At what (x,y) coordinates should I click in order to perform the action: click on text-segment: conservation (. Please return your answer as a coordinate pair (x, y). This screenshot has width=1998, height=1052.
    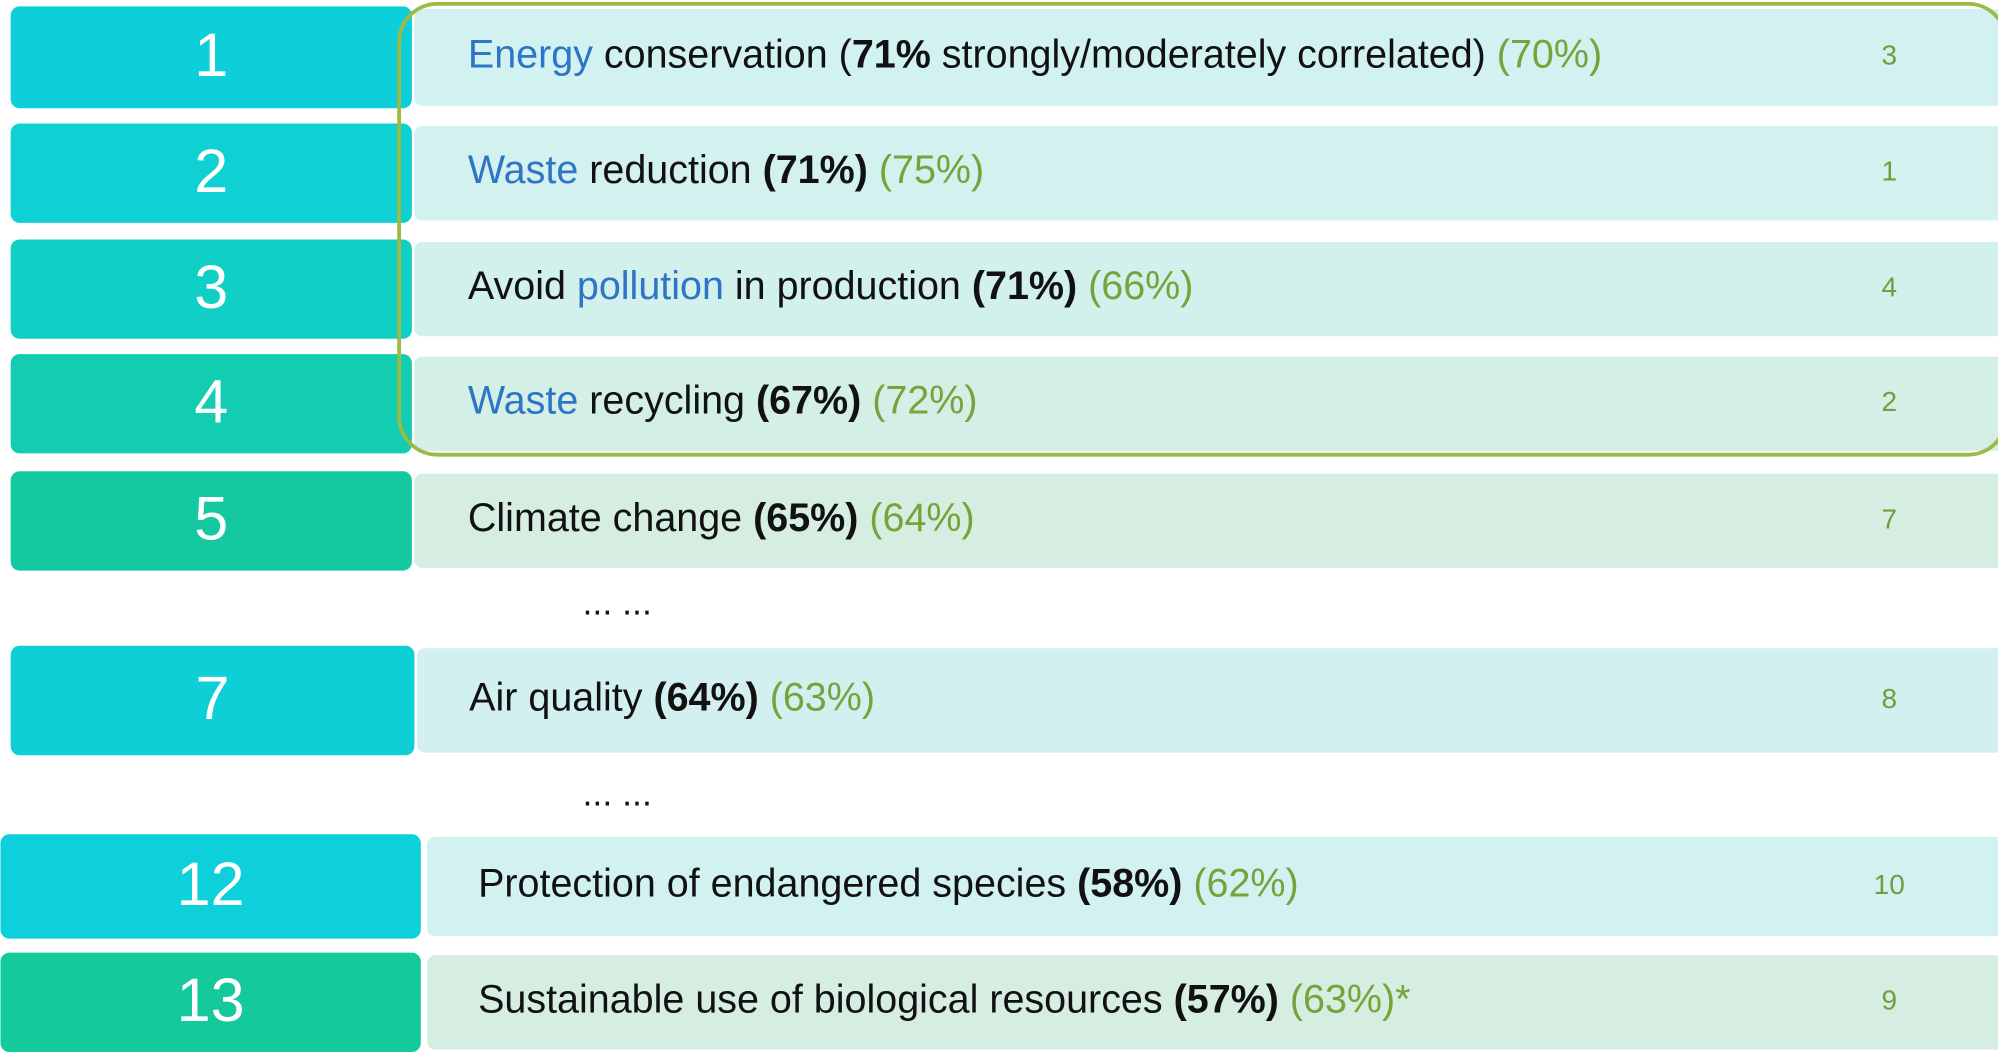
    Looking at the image, I should click on (722, 55).